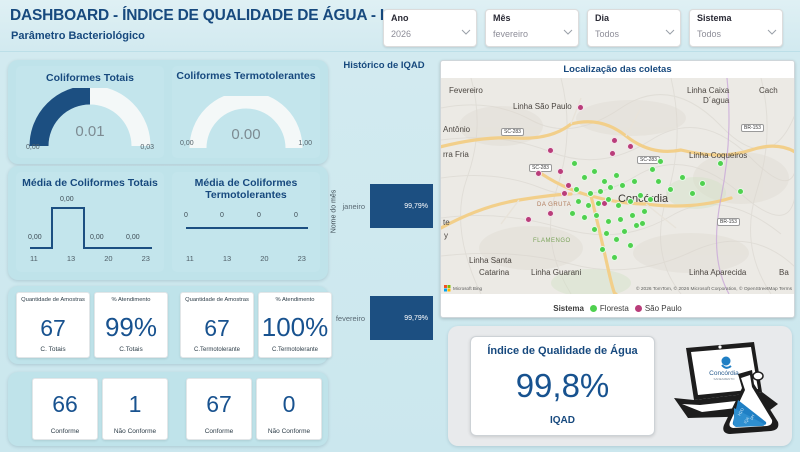 Image resolution: width=800 pixels, height=452 pixels. Describe the element at coordinates (135, 404) in the screenshot. I see `conformity-value: 1` at that location.